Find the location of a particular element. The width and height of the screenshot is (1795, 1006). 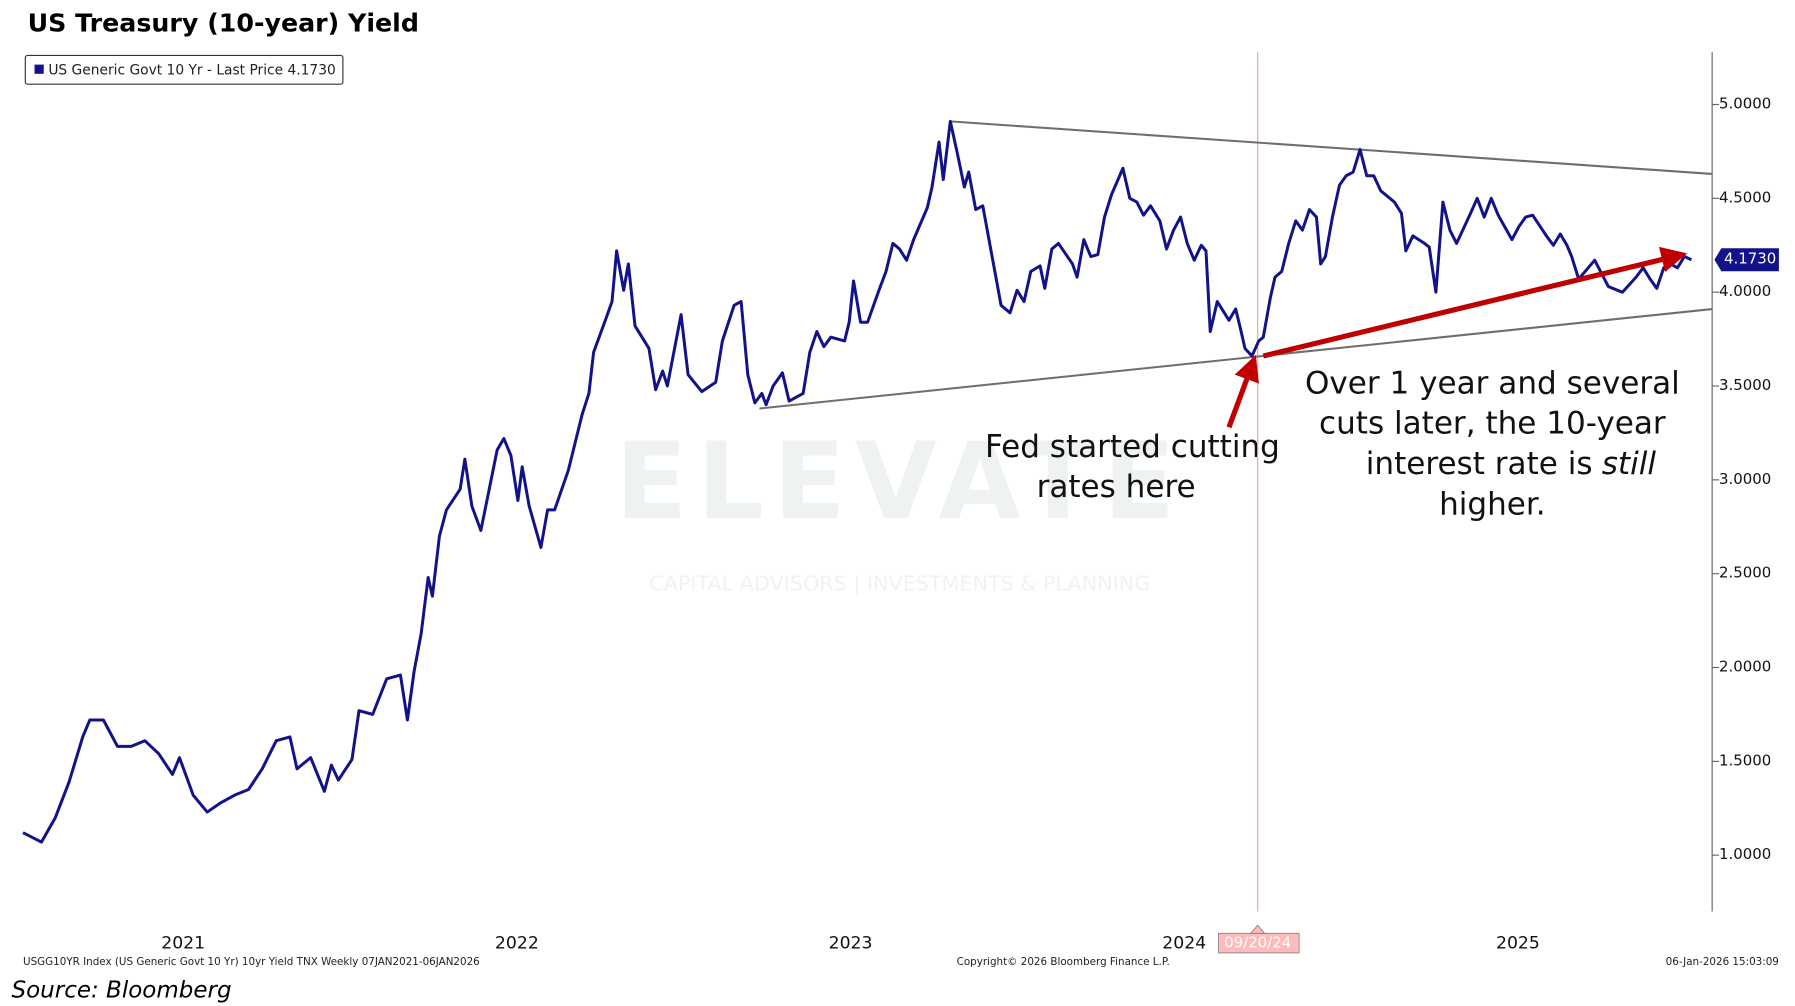

y-tick-label: 3.5000 is located at coordinates (1745, 385).